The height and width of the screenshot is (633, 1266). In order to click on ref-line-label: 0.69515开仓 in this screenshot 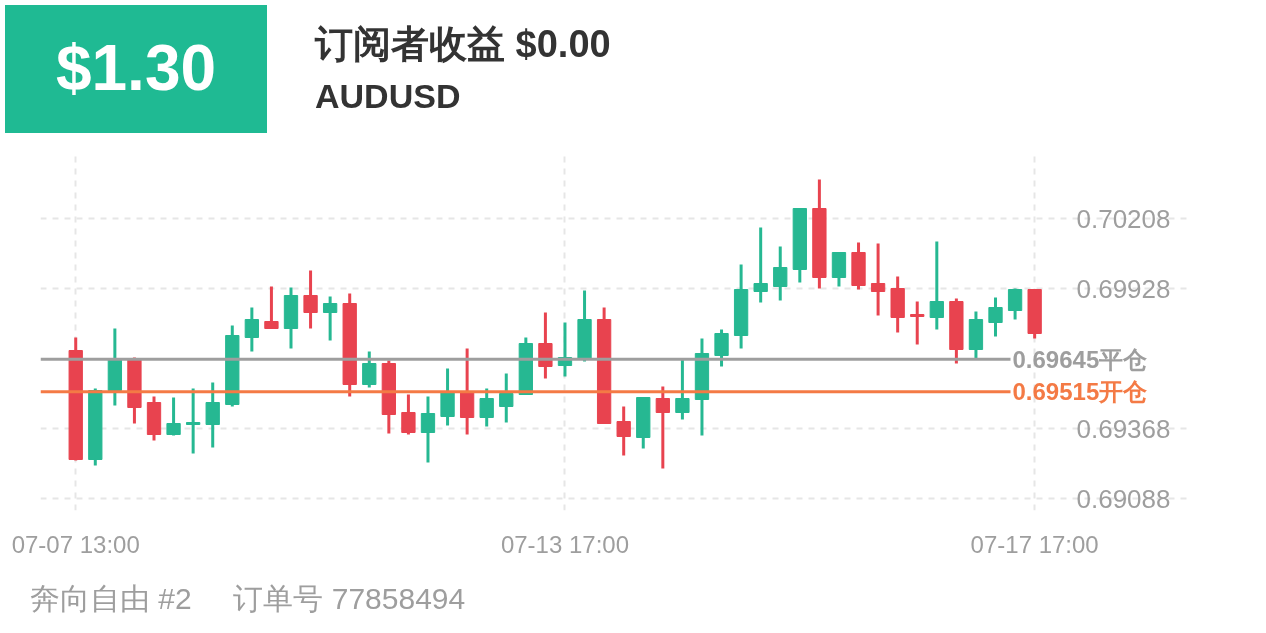, I will do `click(1080, 392)`.